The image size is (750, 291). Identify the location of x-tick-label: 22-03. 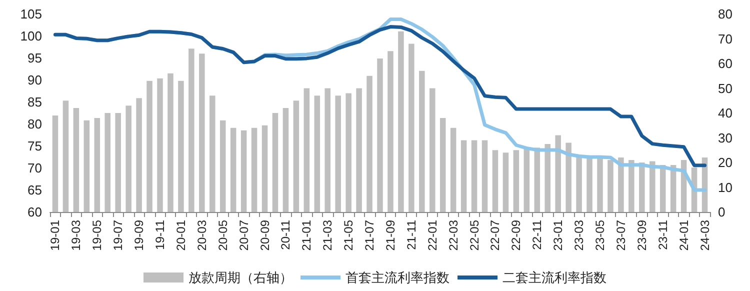
(453, 235).